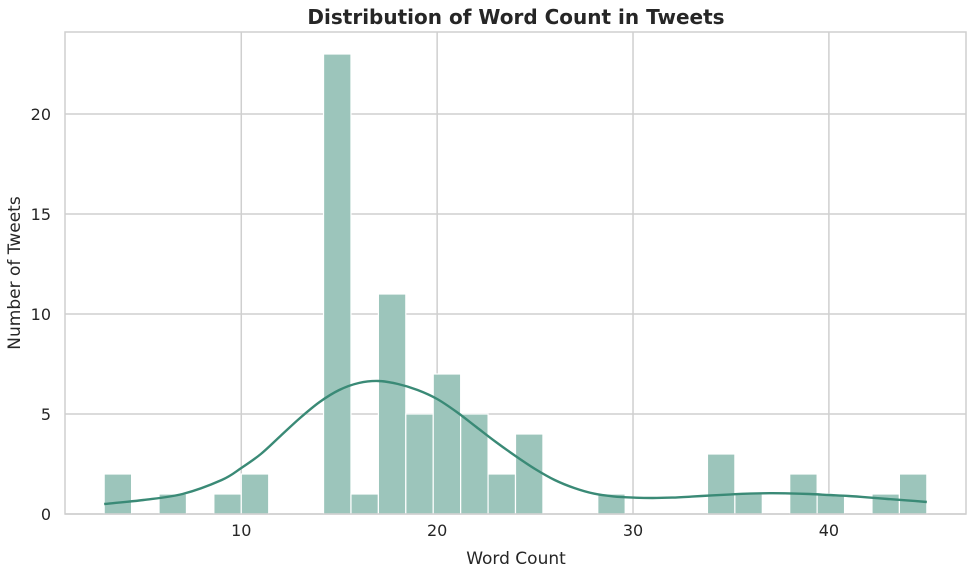  I want to click on chart-title: Distribution of Word Count in Tweets, so click(515, 17).